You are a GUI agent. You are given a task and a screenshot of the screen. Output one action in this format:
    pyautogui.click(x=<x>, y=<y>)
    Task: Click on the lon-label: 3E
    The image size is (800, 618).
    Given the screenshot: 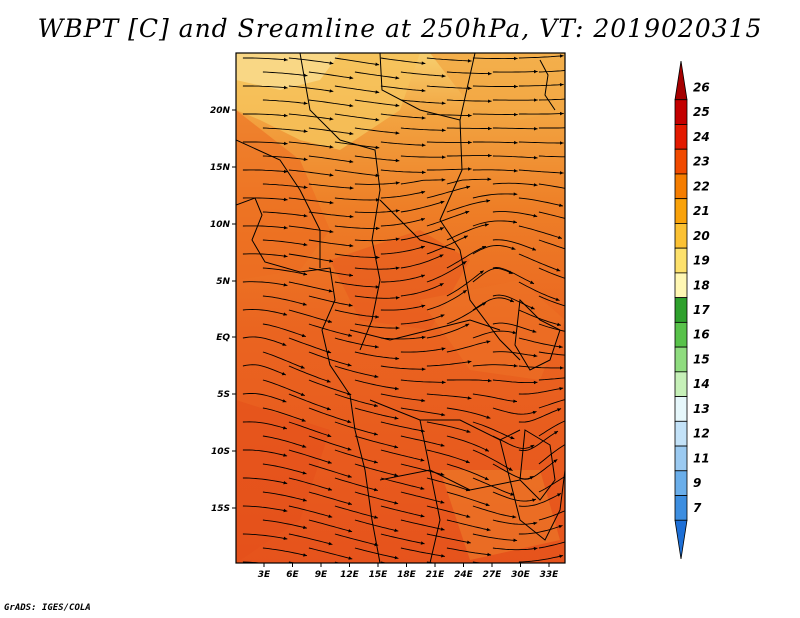 What is the action you would take?
    pyautogui.click(x=264, y=575)
    